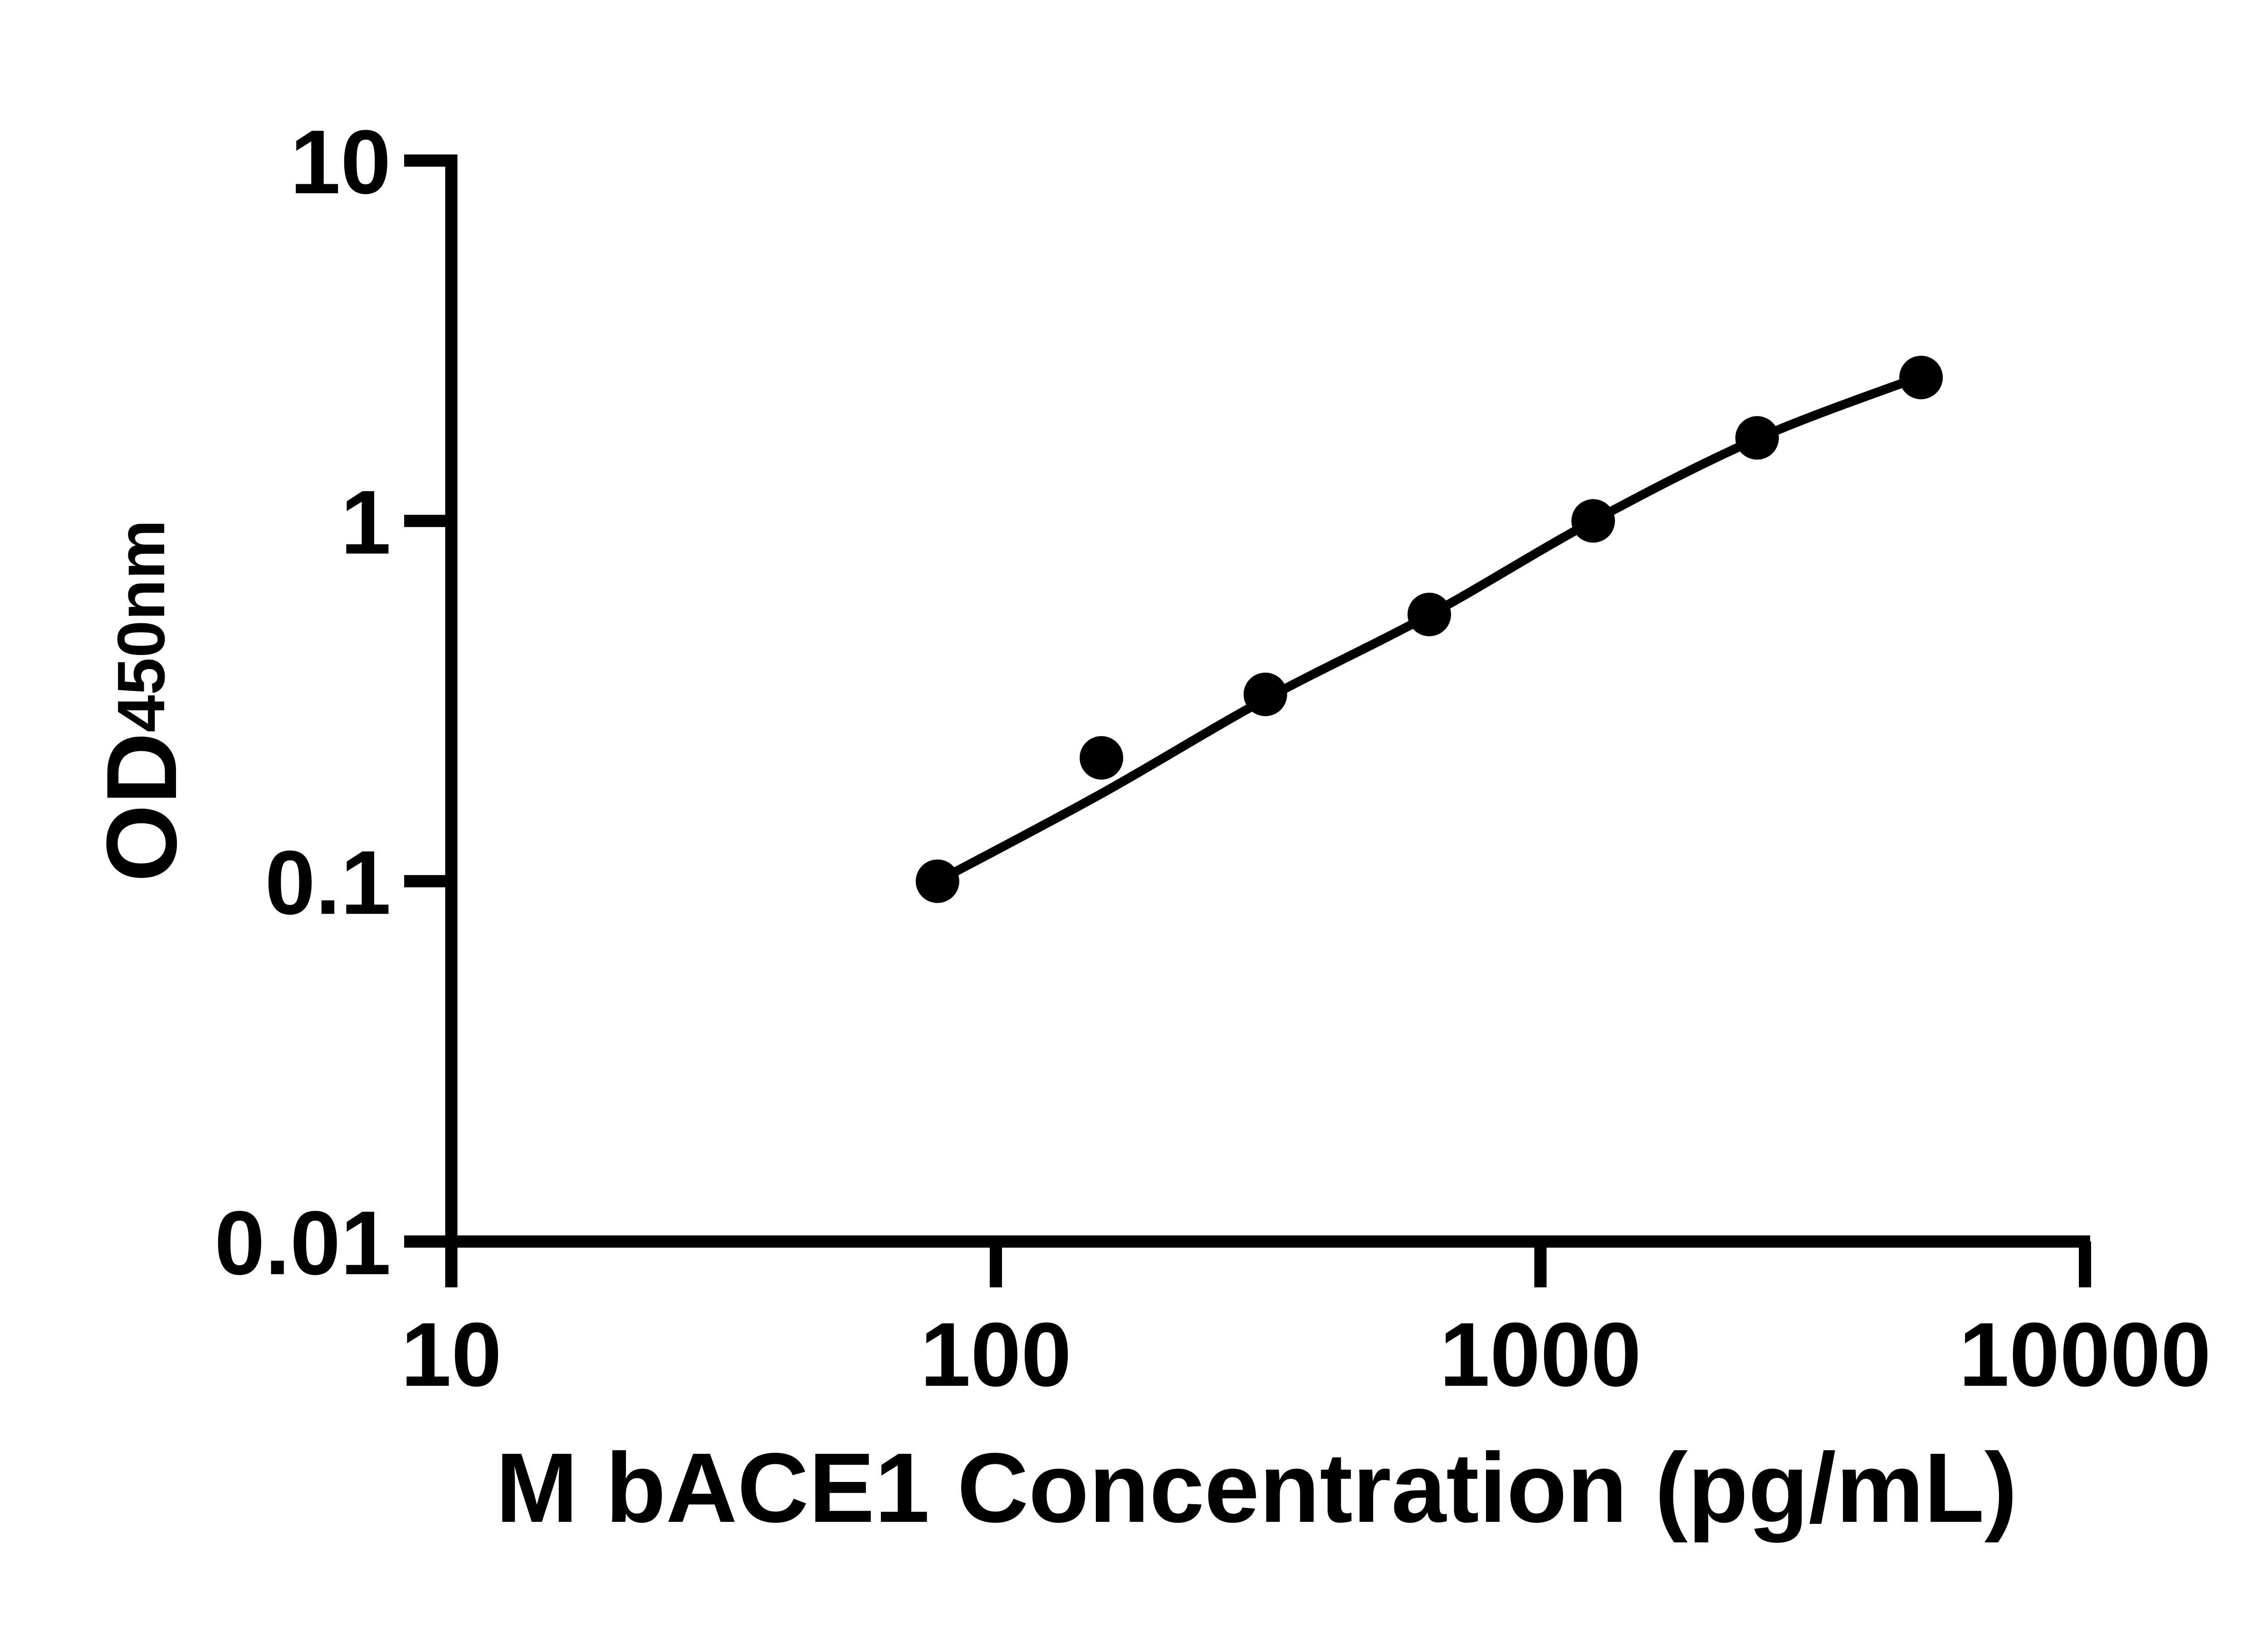  I want to click on x-tick-label-100: 100, so click(996, 1354).